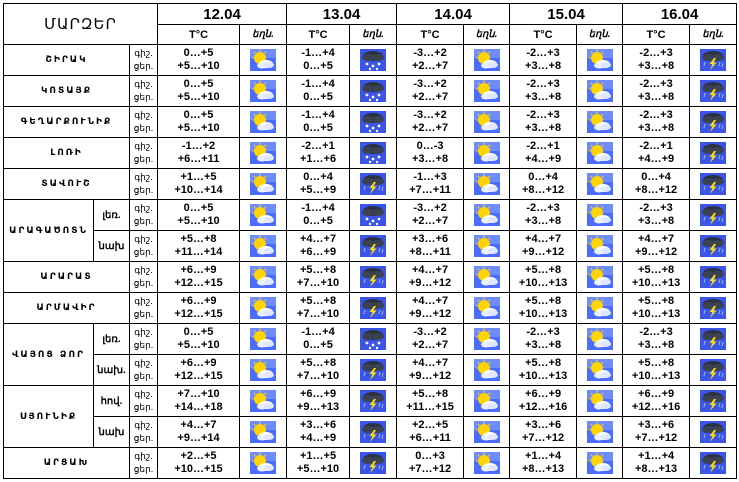 Image resolution: width=739 pixels, height=482 pixels. Describe the element at coordinates (656, 252) in the screenshot. I see `day-temperature: +9…+12` at that location.